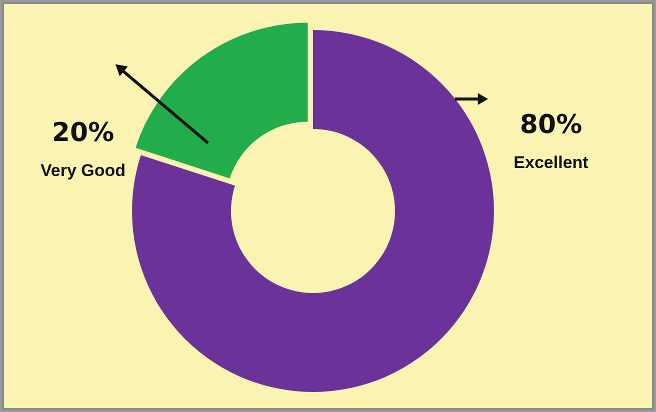 This screenshot has width=656, height=412. What do you see at coordinates (83, 133) in the screenshot?
I see `data-label: 20%` at bounding box center [83, 133].